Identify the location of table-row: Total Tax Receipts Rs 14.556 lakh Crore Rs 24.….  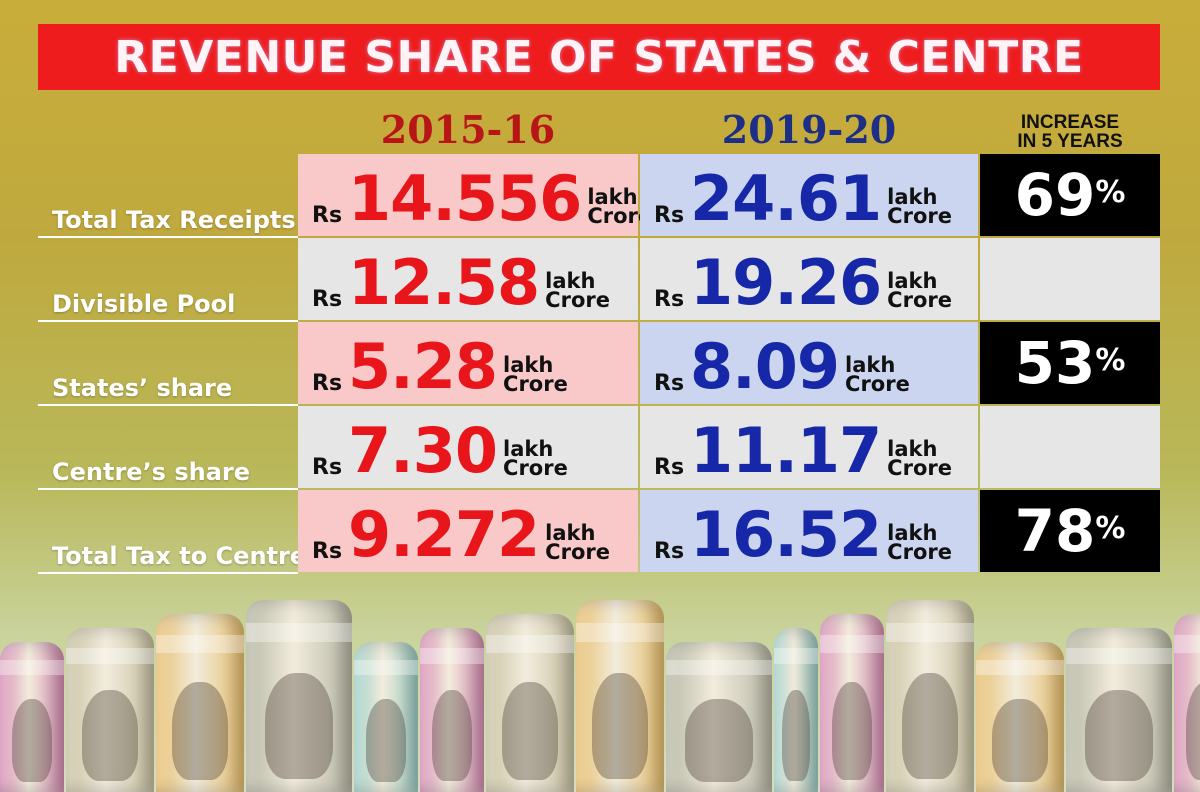
(599, 196).